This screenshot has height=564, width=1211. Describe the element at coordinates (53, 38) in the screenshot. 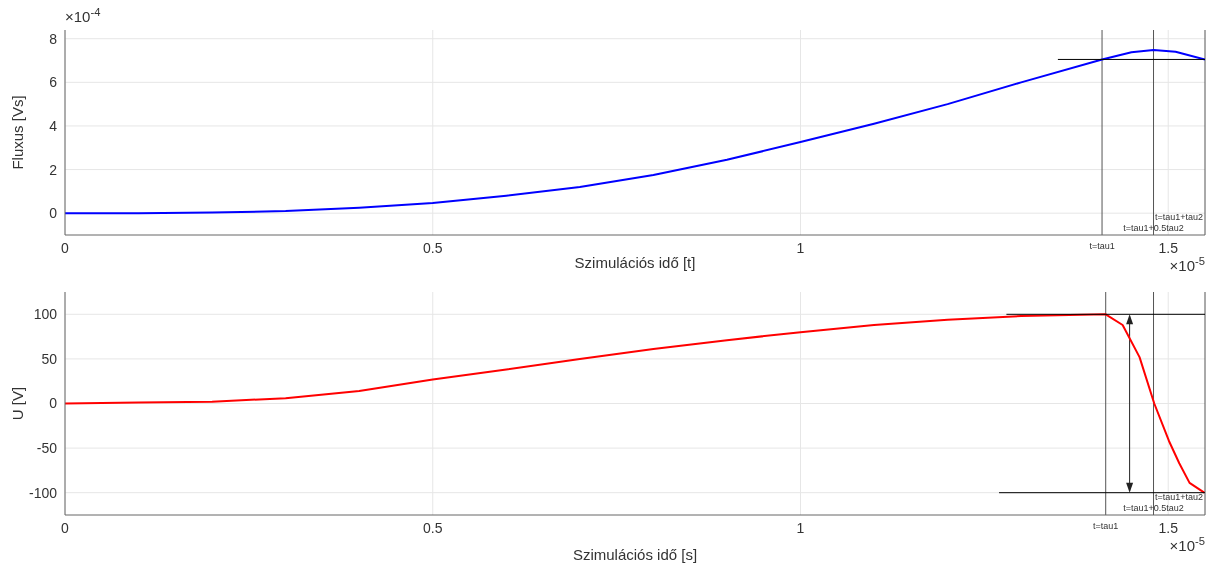

I see `y-tick-label: 8` at that location.